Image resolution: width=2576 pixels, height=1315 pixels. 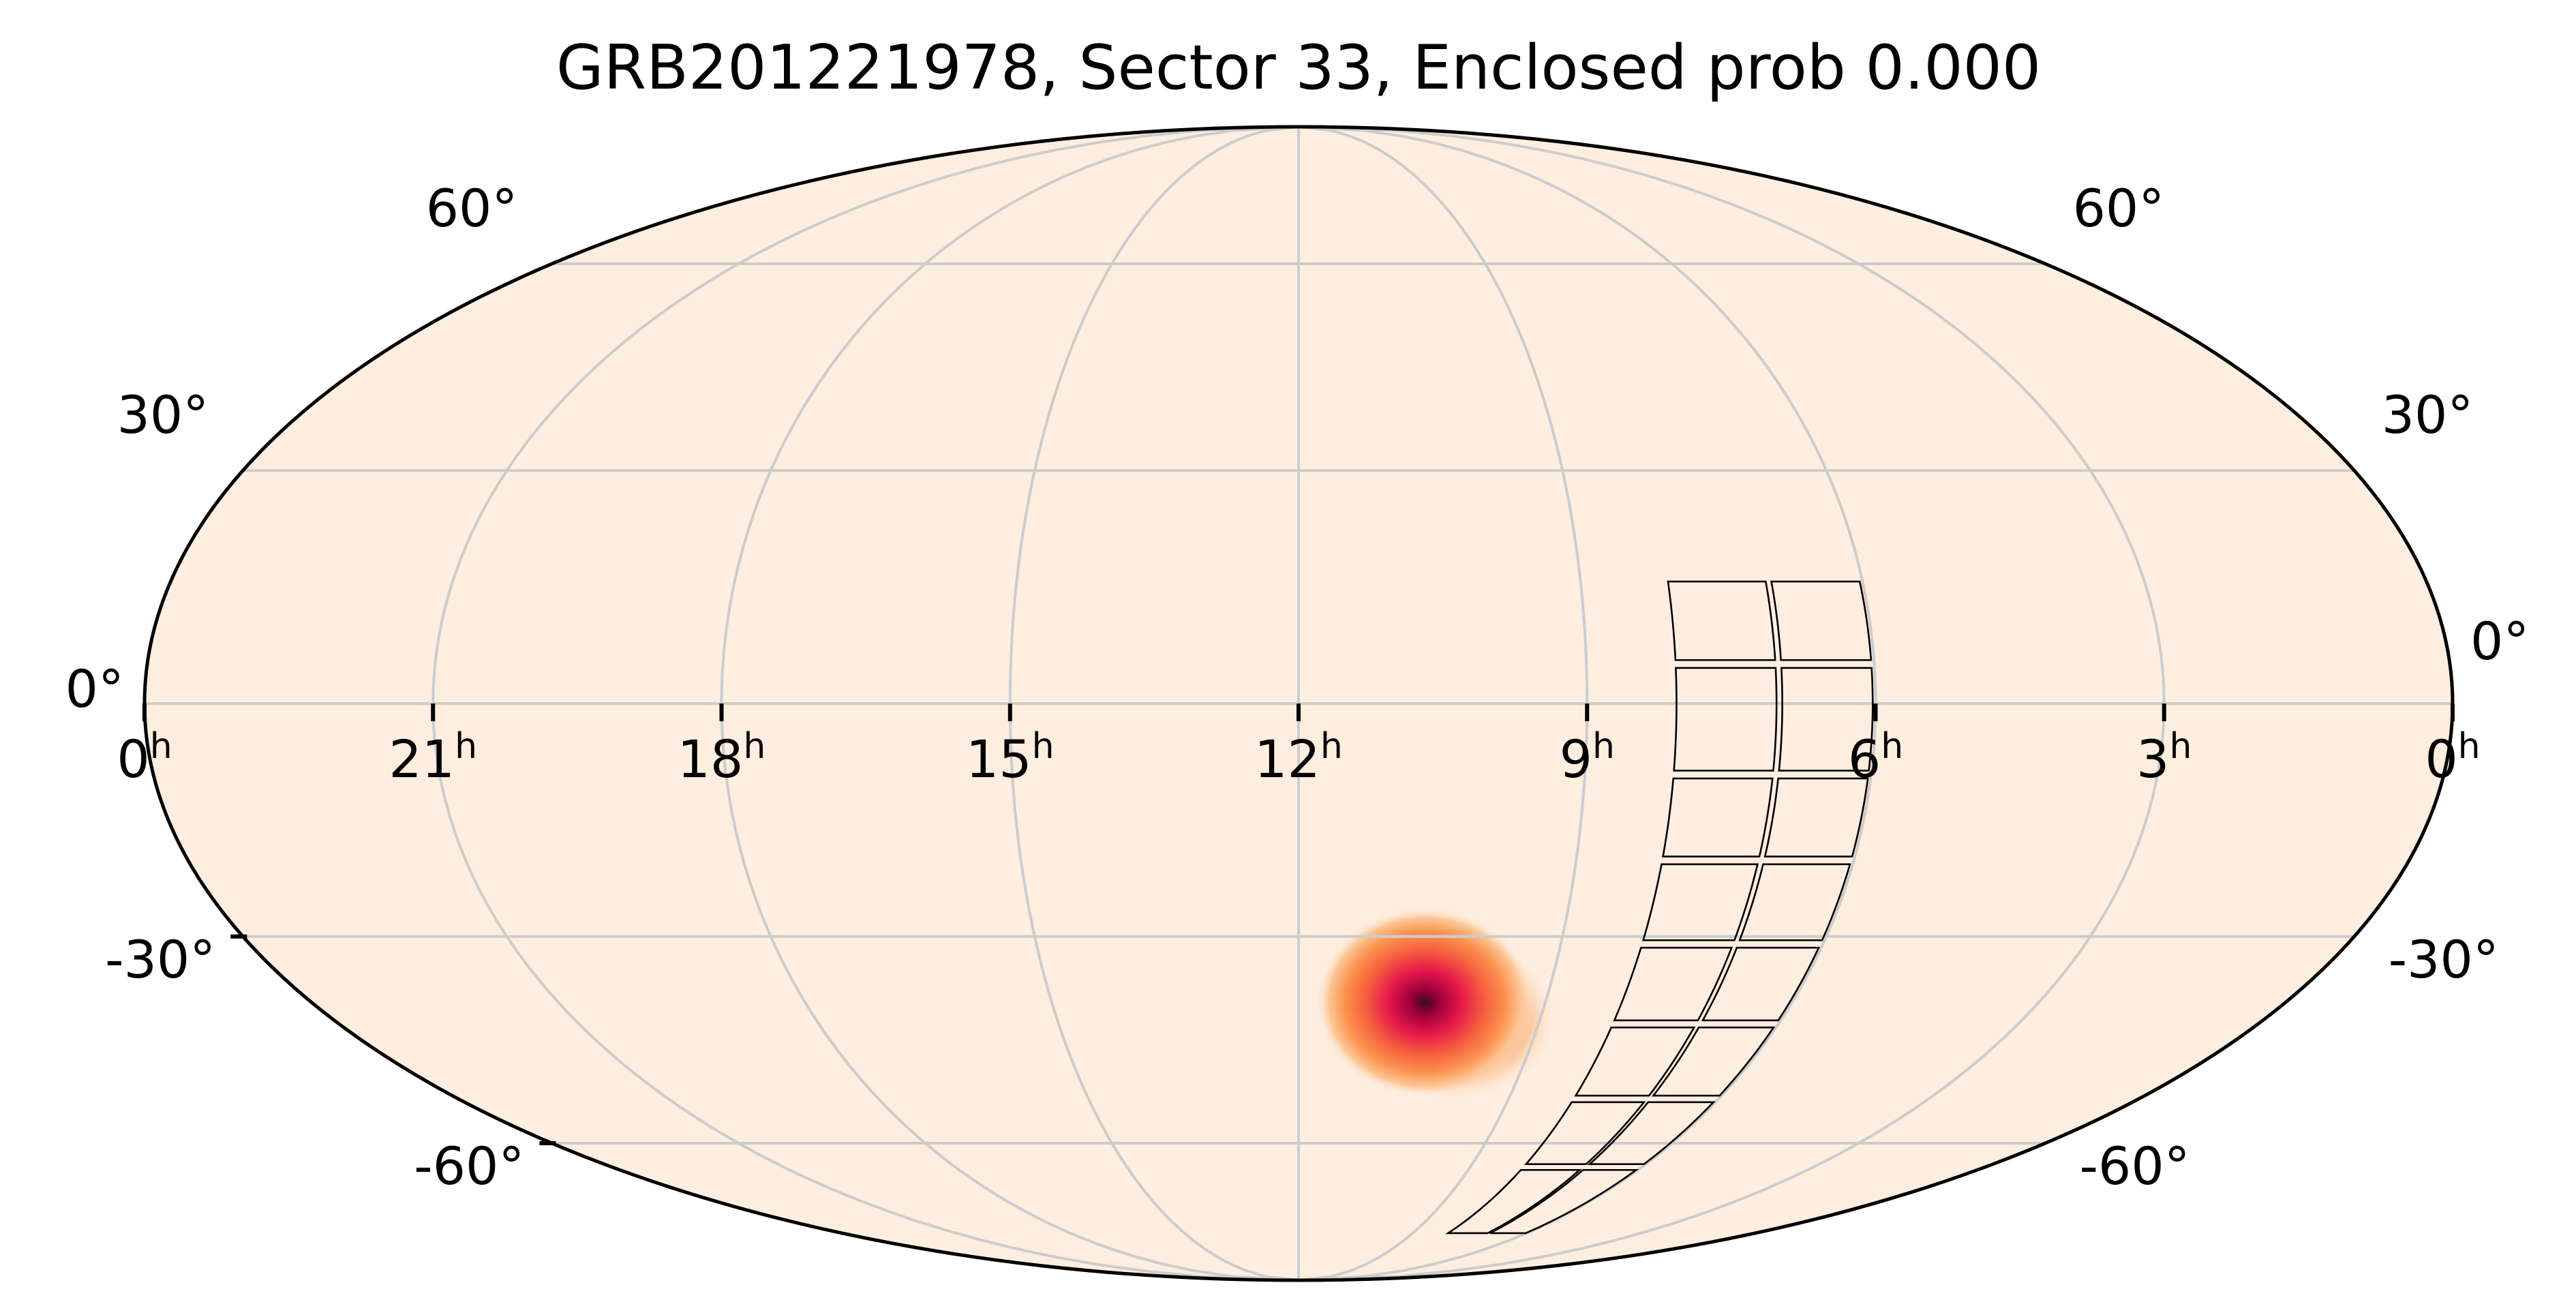 I want to click on probability-region, so click(x=1437, y=1005).